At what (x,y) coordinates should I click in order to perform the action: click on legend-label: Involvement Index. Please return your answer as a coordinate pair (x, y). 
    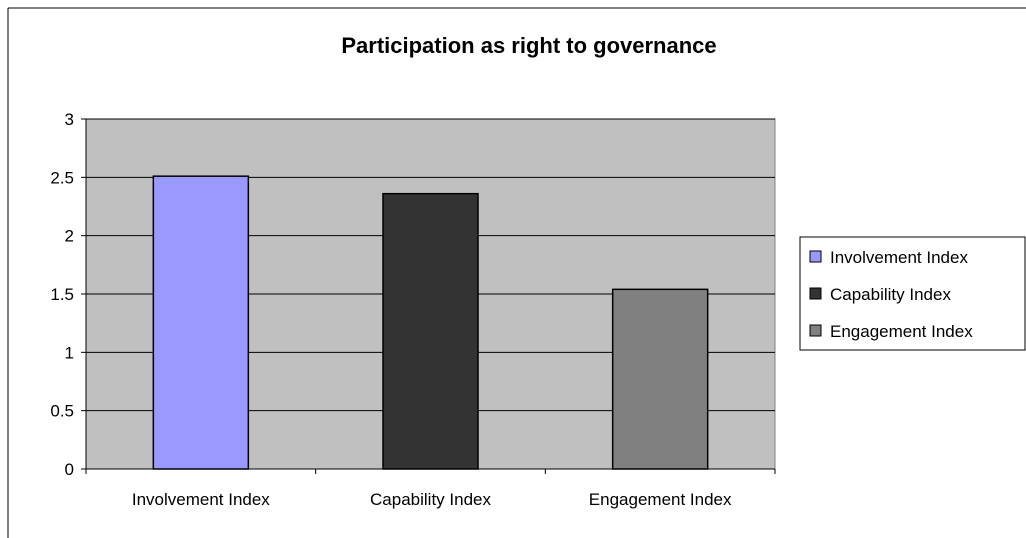
    Looking at the image, I should click on (899, 257).